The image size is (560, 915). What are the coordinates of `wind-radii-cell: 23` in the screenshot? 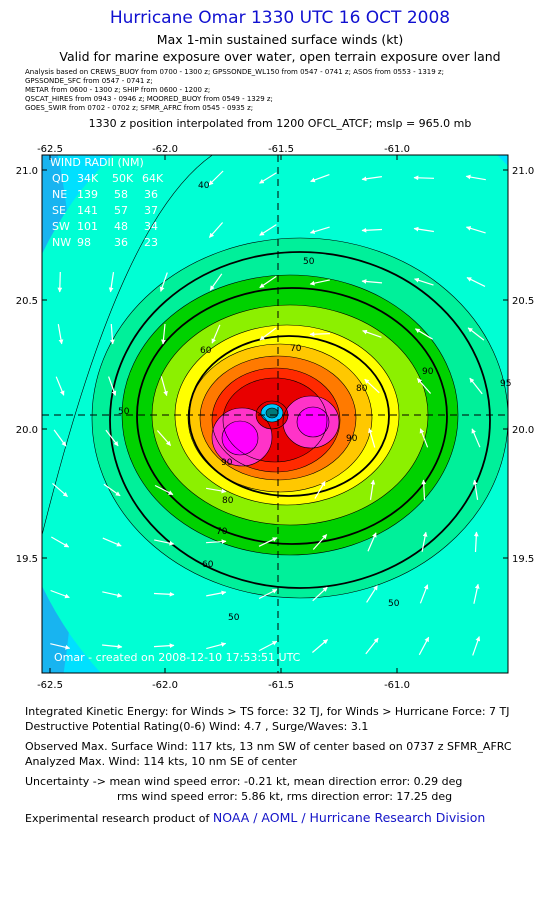 It's located at (151, 242).